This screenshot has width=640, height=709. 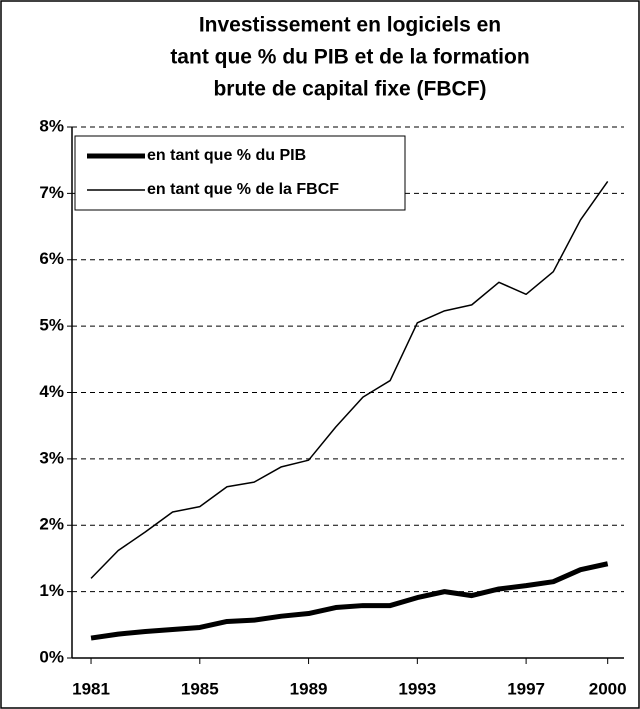 I want to click on series-line, so click(x=349, y=601).